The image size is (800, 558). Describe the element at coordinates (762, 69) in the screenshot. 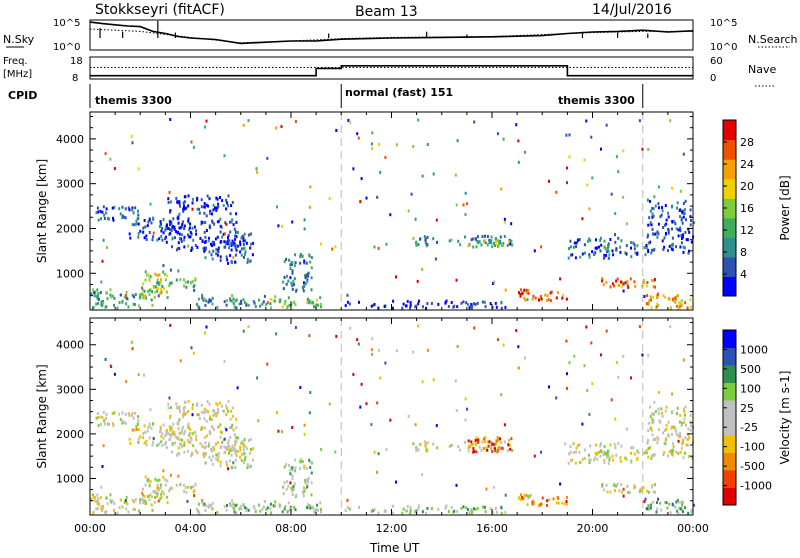

I see `nave-label: Nave` at that location.